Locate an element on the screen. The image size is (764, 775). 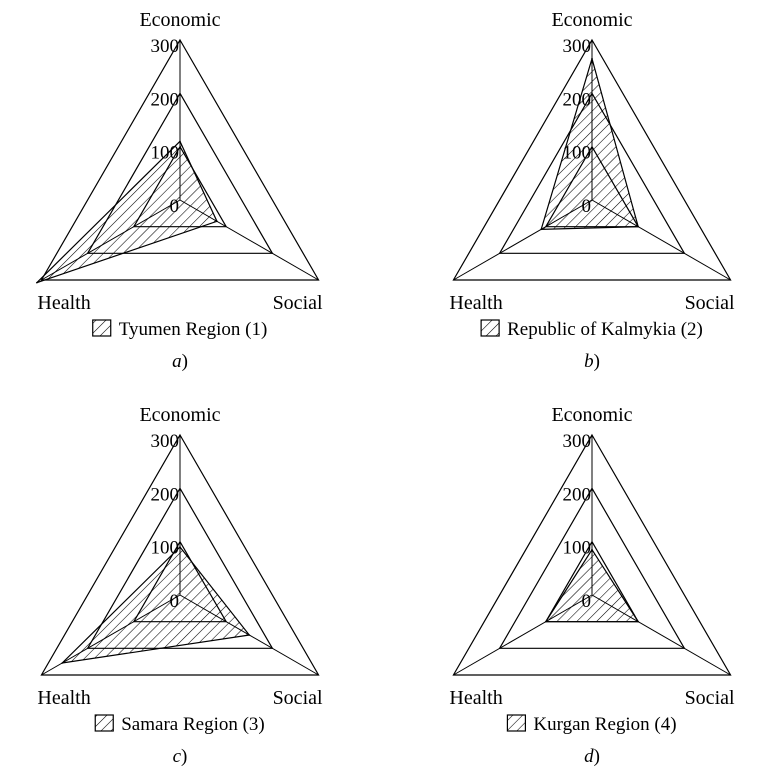
panel-caption: b) is located at coordinates (592, 361).